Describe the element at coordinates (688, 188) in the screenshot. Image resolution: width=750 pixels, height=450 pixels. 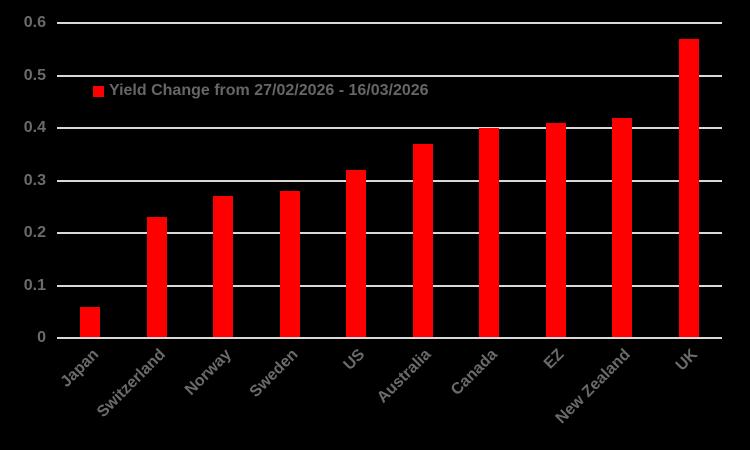
I see `bar-uk` at that location.